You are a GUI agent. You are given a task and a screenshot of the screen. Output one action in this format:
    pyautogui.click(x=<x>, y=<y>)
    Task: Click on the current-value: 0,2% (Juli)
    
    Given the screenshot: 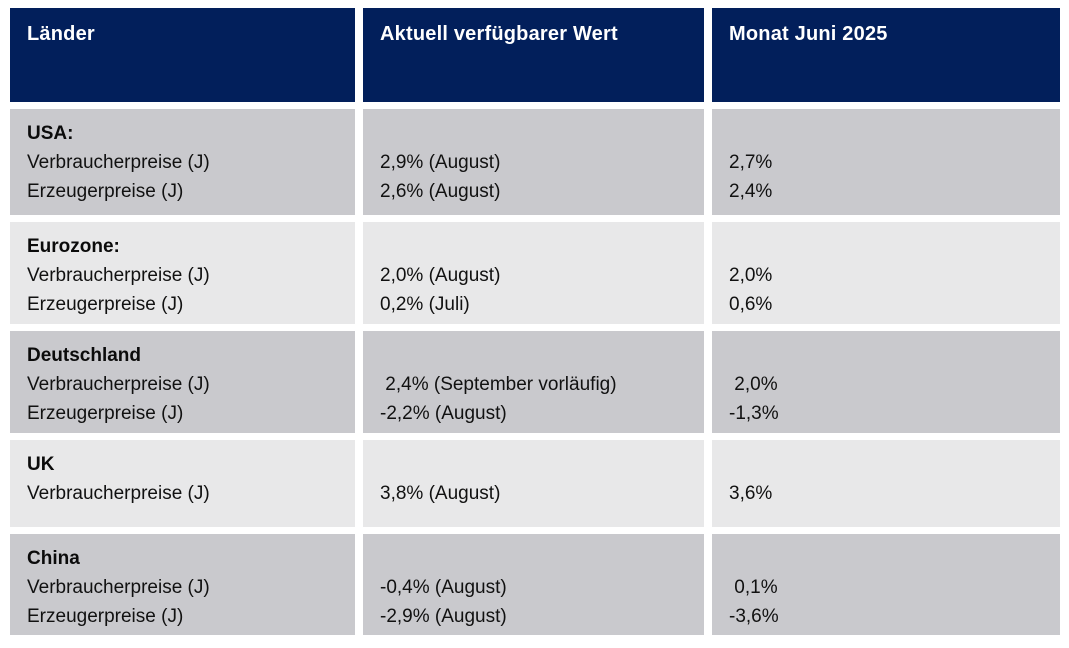 What is the action you would take?
    pyautogui.click(x=425, y=304)
    